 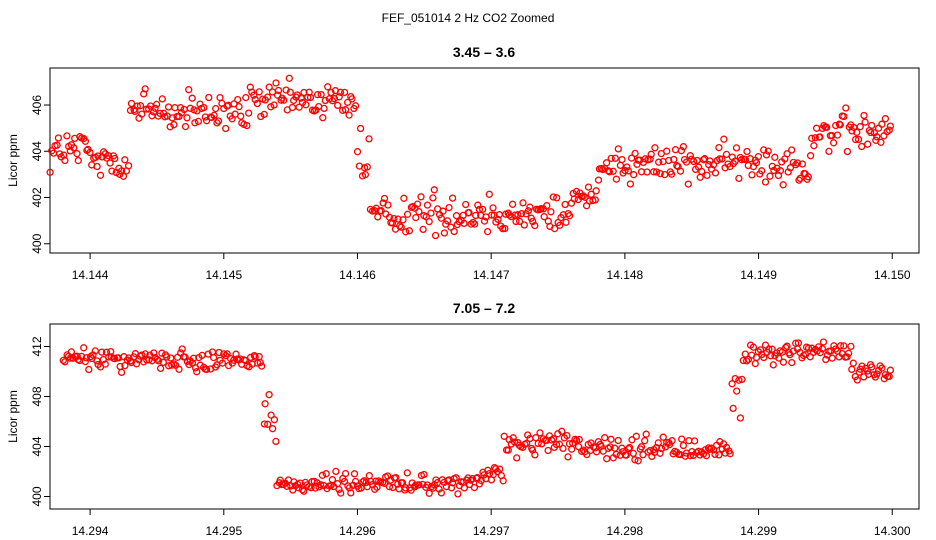 I want to click on panel-title: 7.05 – 7.2, so click(x=484, y=308).